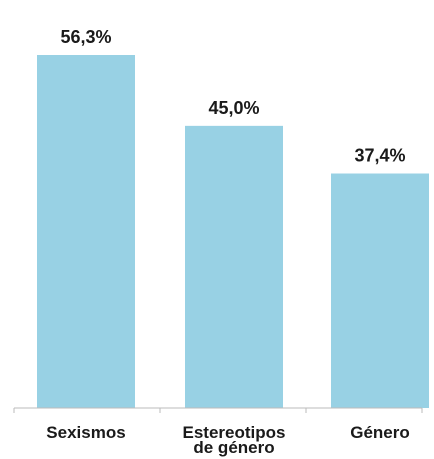 The height and width of the screenshot is (459, 434). I want to click on category-label-2: Estereotipos de género, so click(234, 440).